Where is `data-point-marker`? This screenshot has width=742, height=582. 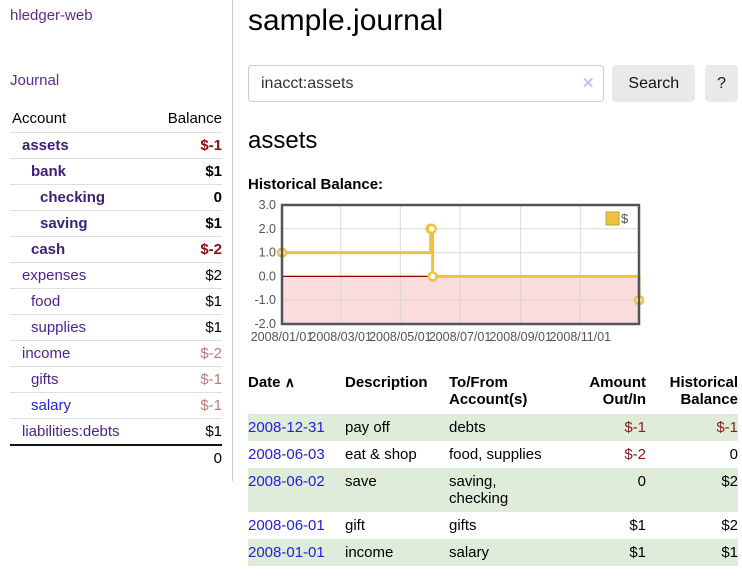 data-point-marker is located at coordinates (431, 229).